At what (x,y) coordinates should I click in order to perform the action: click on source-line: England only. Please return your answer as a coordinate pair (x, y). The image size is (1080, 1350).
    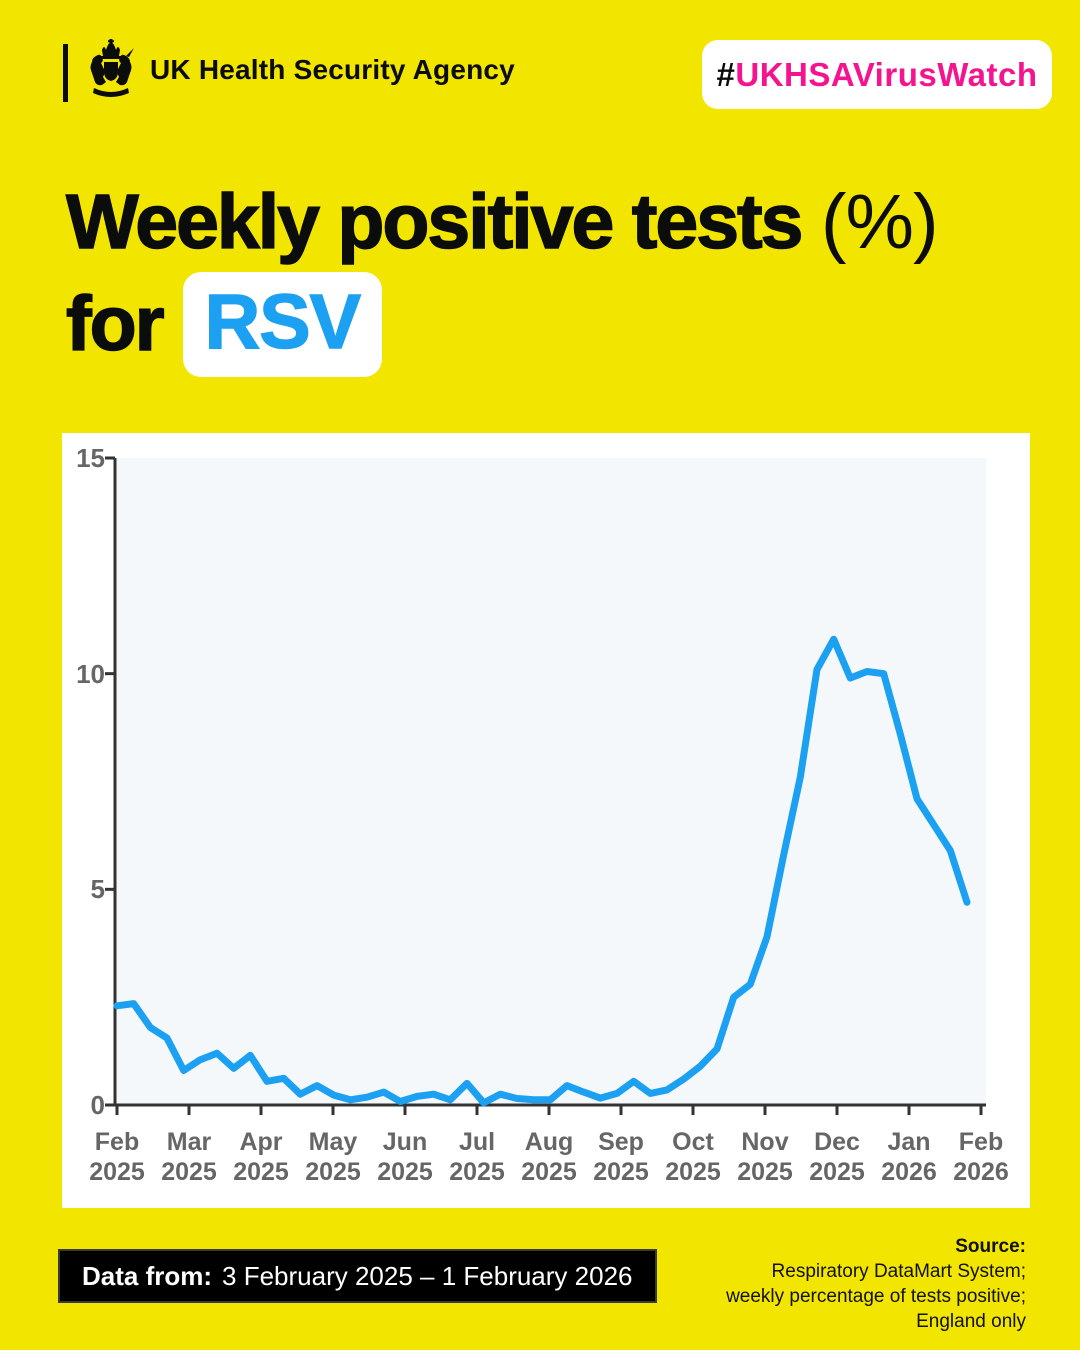
    Looking at the image, I should click on (971, 1321).